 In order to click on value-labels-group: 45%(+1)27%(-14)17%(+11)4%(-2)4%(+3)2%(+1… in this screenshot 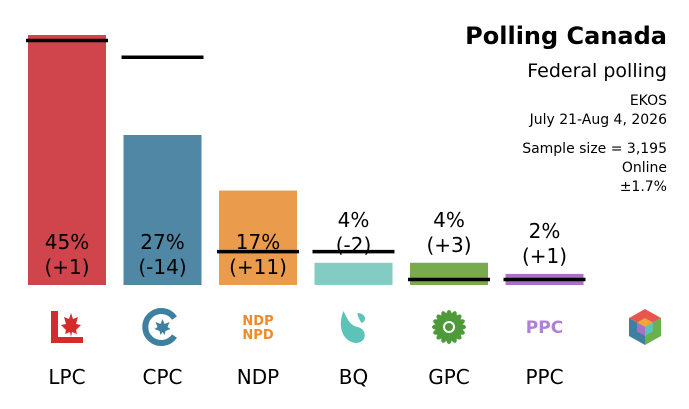, I will do `click(305, 243)`.